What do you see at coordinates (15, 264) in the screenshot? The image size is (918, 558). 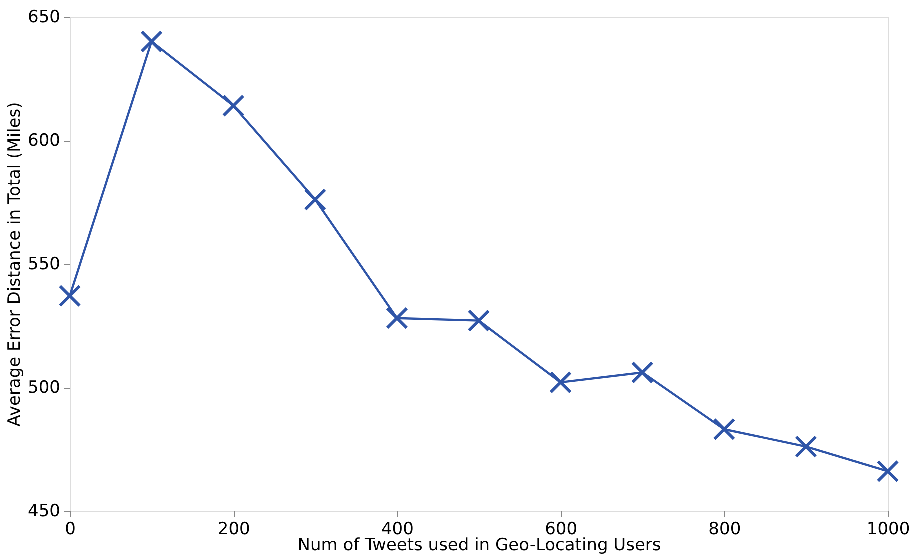 I see `y-axis-title: Average Error Distance in Total (Miles)` at bounding box center [15, 264].